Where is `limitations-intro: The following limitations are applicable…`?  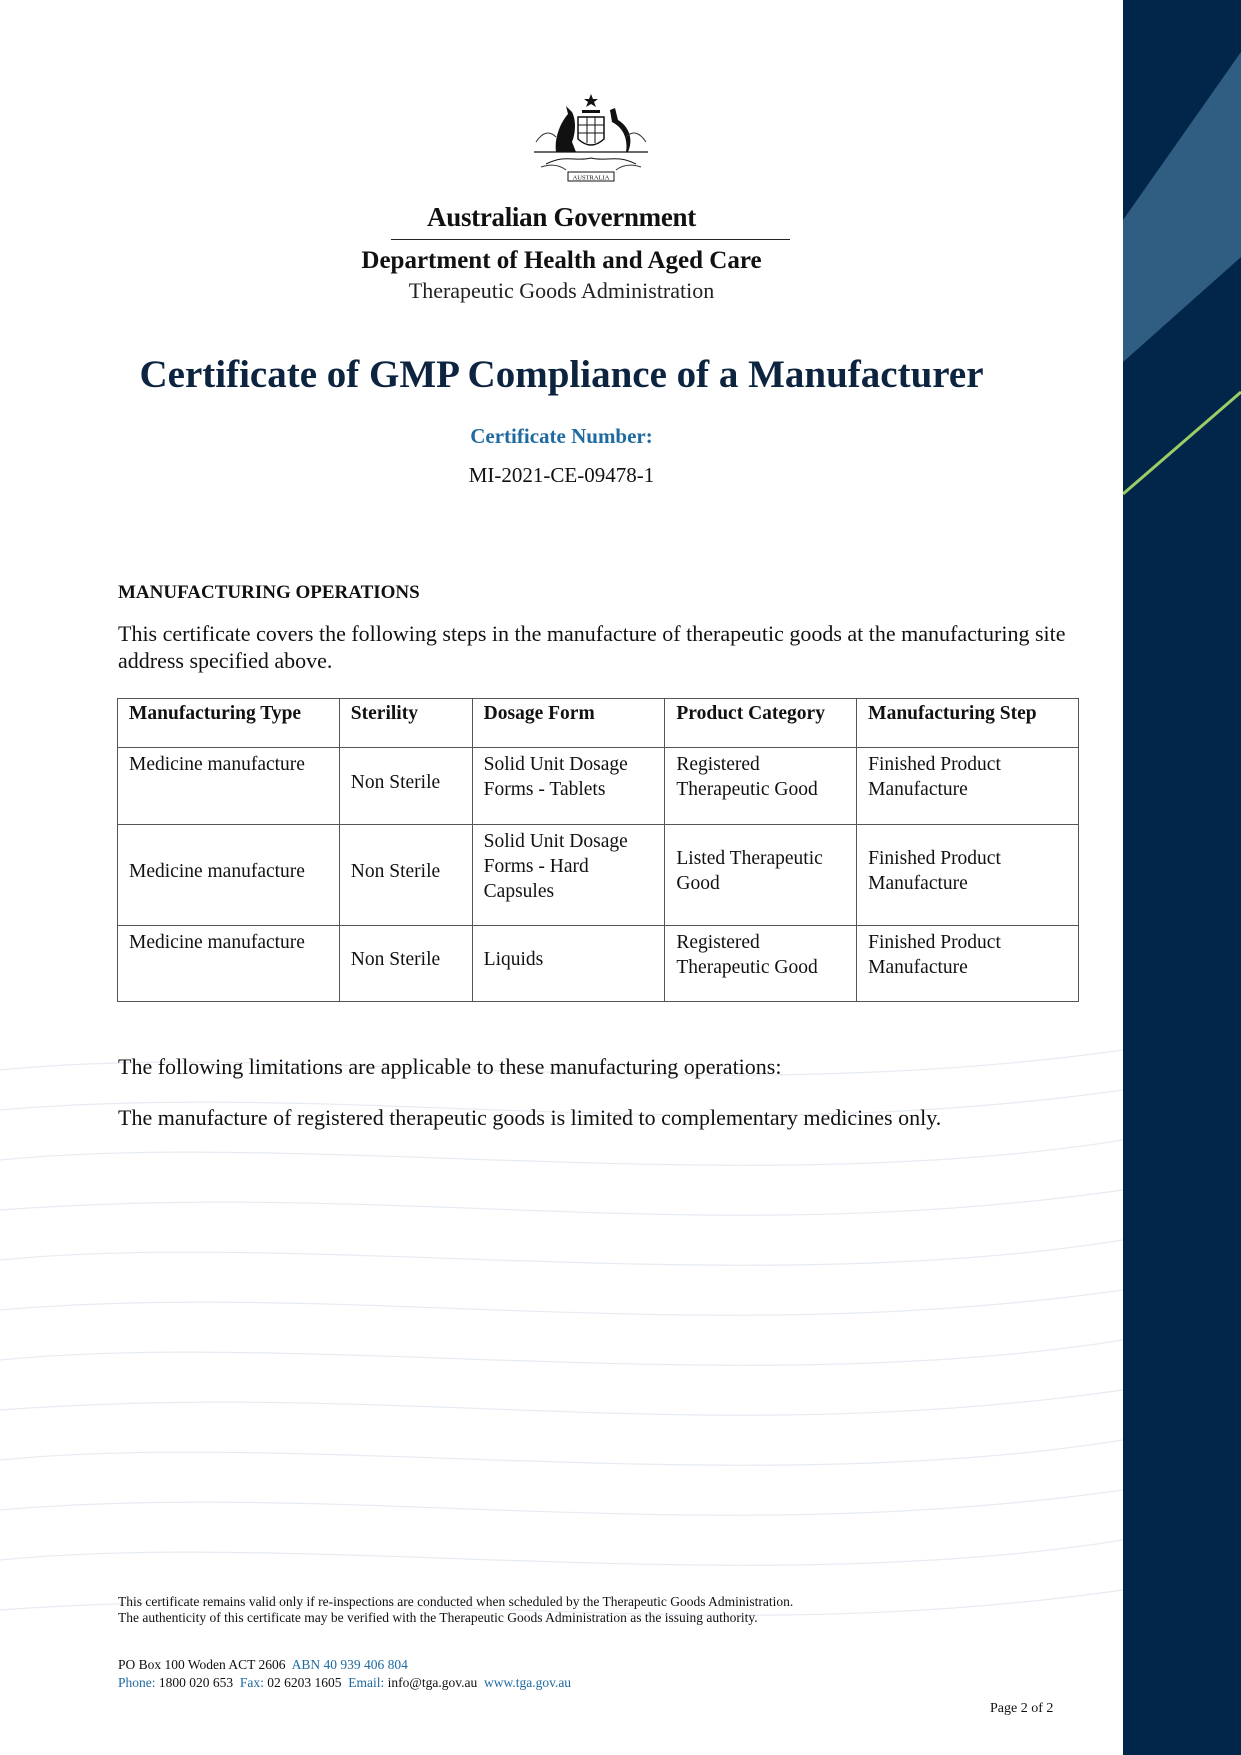 limitations-intro: The following limitations are applicable… is located at coordinates (450, 1066).